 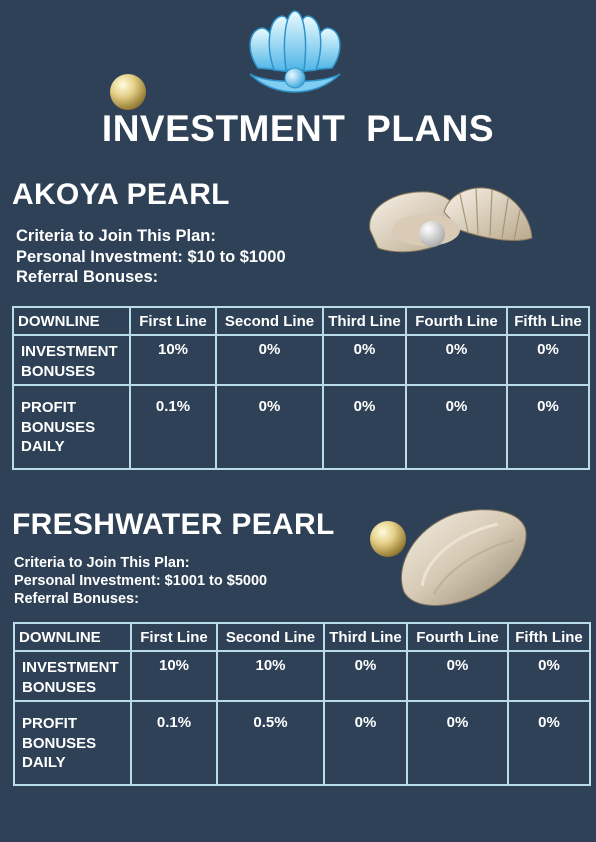 I want to click on table-row: INVESTMENT BONUSES 10% 0% 0% 0% 0%, so click(x=301, y=360).